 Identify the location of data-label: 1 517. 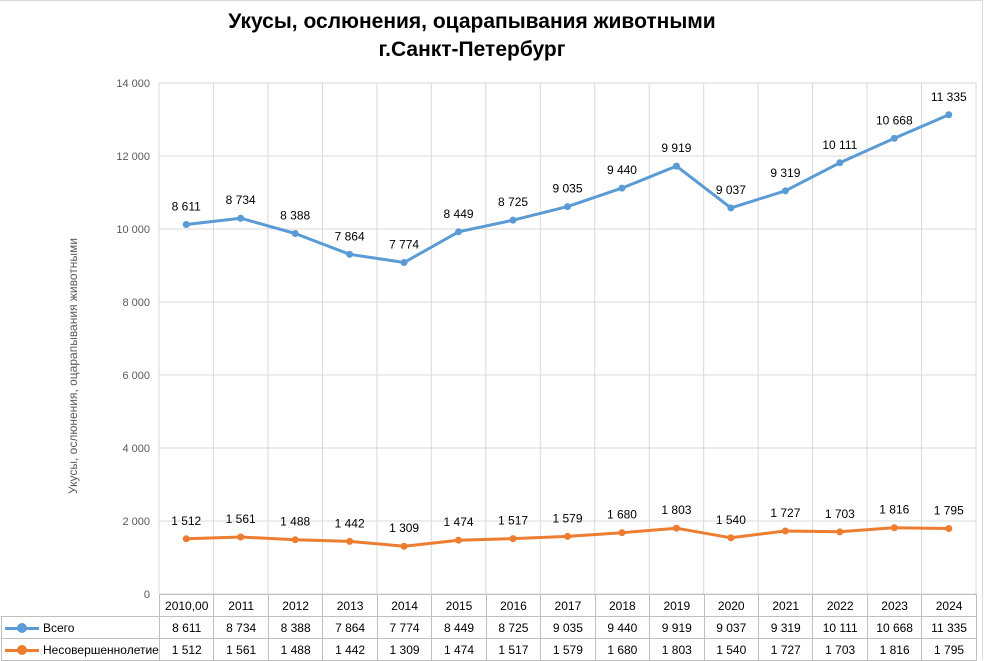
(513, 521).